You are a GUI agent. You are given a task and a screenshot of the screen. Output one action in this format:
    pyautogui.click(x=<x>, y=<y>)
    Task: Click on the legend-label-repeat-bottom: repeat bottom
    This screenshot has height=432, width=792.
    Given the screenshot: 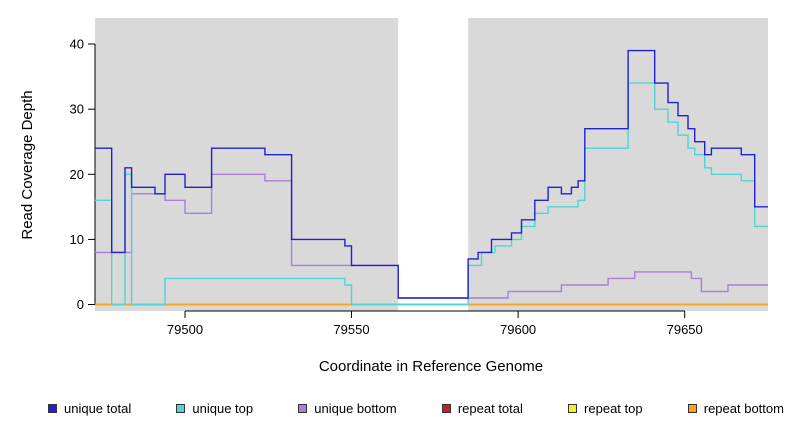 What is the action you would take?
    pyautogui.click(x=743, y=408)
    